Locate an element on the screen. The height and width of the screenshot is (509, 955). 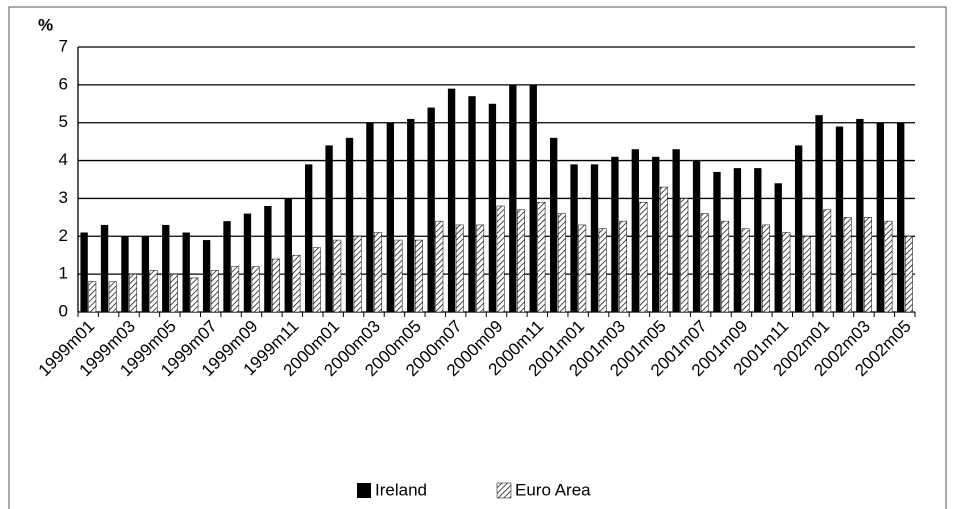
legend-label: Euro Area is located at coordinates (553, 489).